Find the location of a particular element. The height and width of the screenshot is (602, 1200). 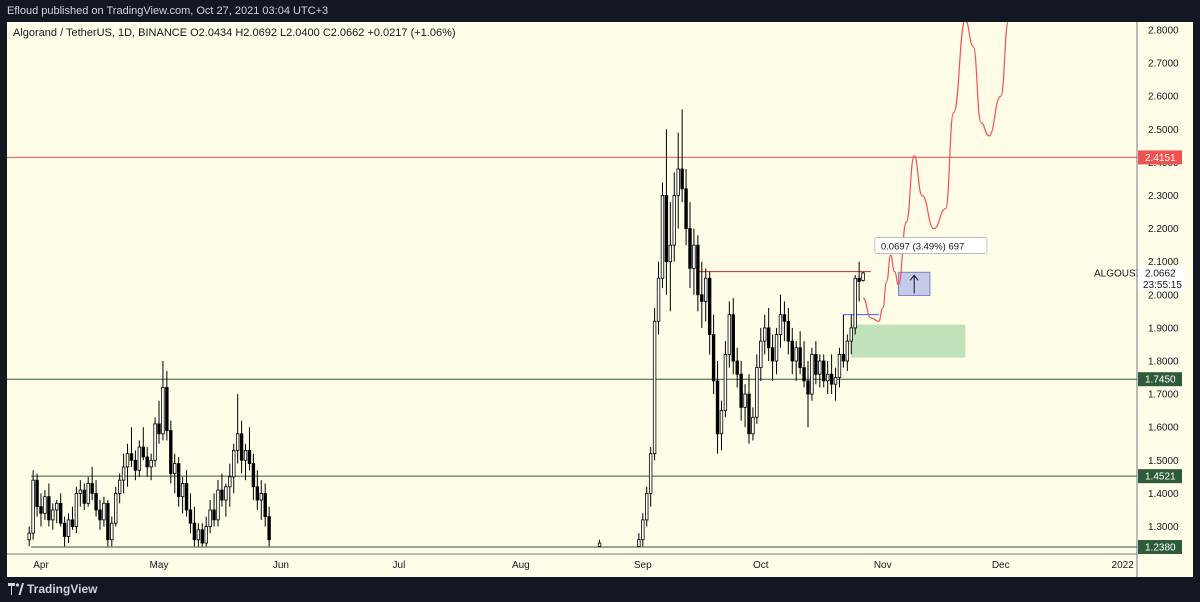

demand-zone is located at coordinates (908, 341).